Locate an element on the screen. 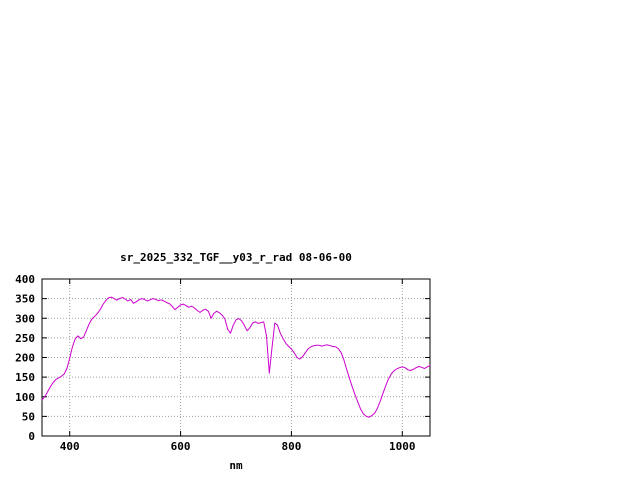 This screenshot has height=480, width=640. svg-text: 200 is located at coordinates (25, 358).